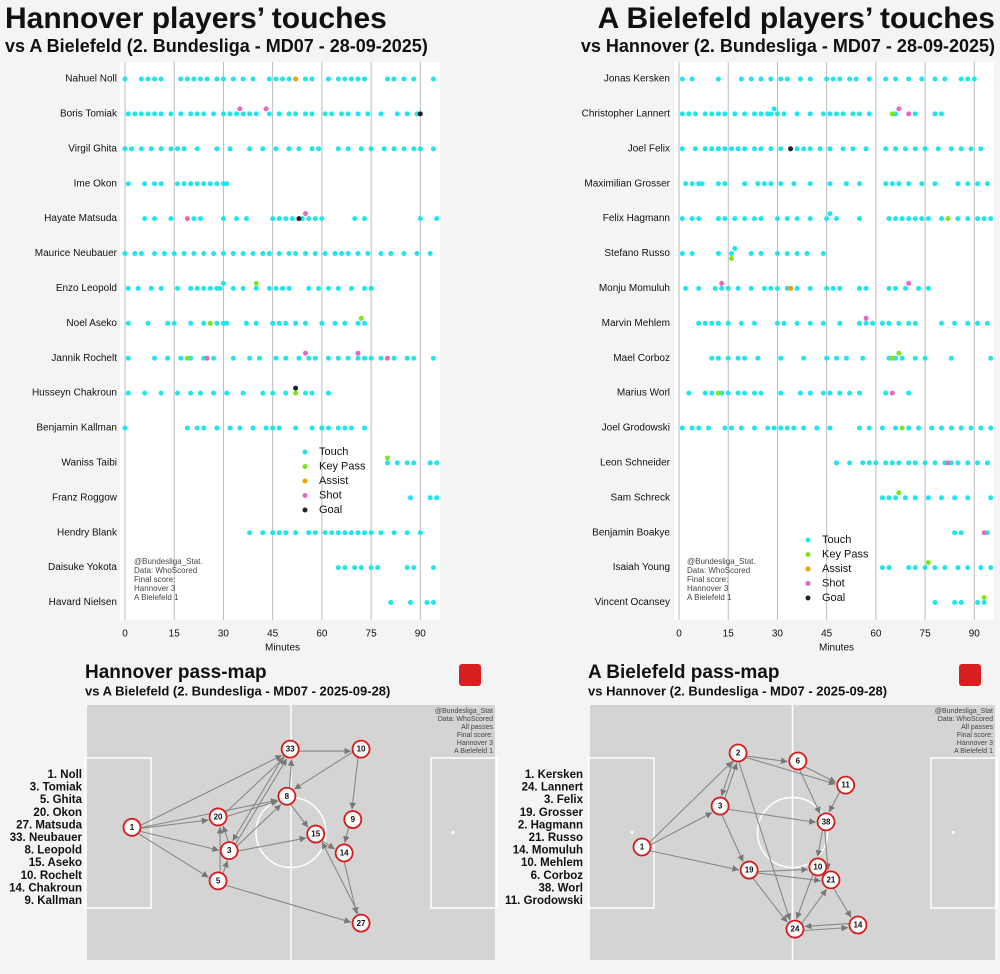 The height and width of the screenshot is (974, 1000). Describe the element at coordinates (876, 634) in the screenshot. I see `x-tick-label: 60` at that location.